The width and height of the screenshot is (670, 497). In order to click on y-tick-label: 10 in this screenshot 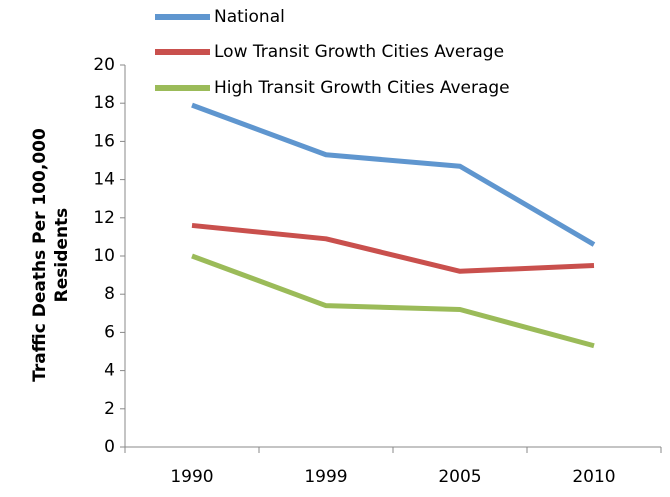, I will do `click(104, 256)`.